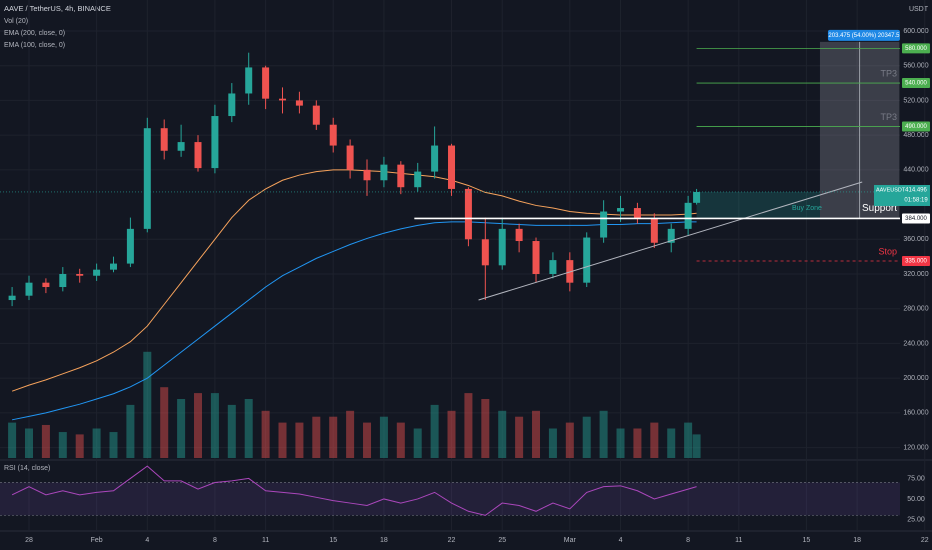 Image resolution: width=932 pixels, height=550 pixels. Describe the element at coordinates (97, 540) in the screenshot. I see `x-tick-label: Feb` at that location.